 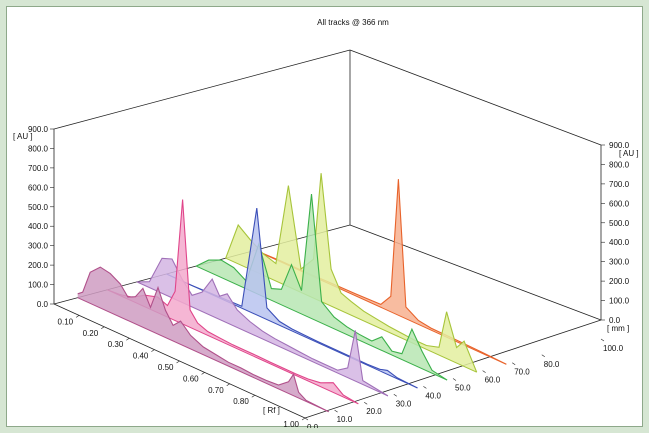 What do you see at coordinates (191, 378) in the screenshot?
I see `x-tick-label: 0.60` at bounding box center [191, 378].